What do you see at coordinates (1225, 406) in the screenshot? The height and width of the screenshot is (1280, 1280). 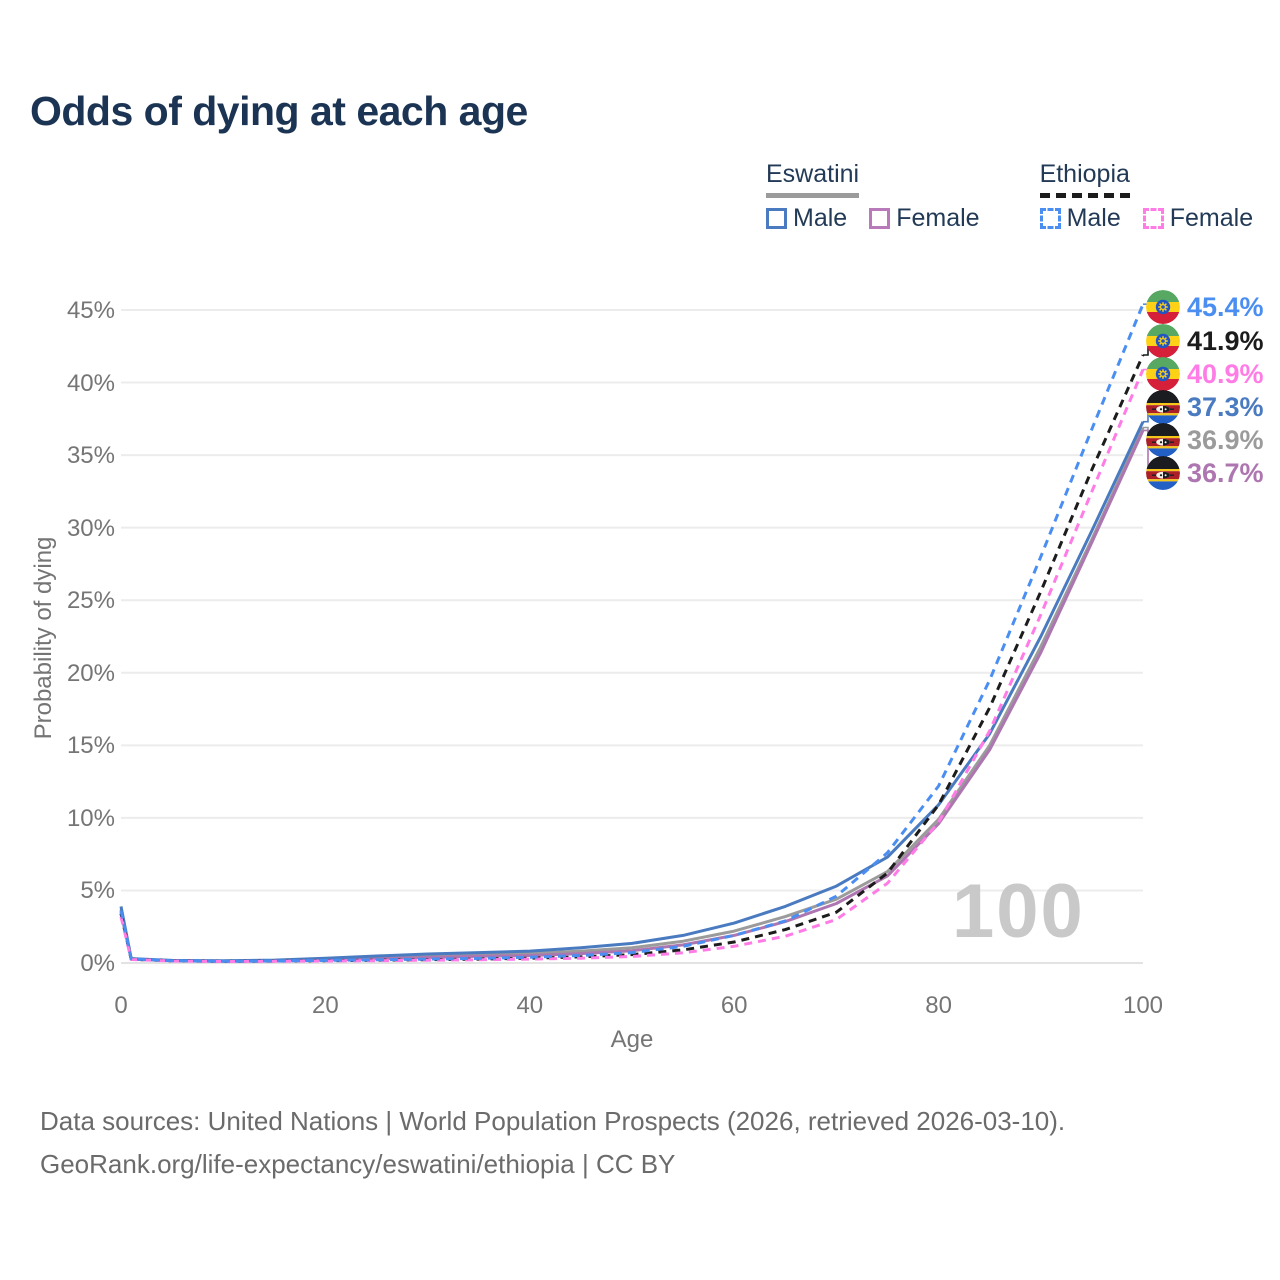 I see `end-value: 37.3%` at bounding box center [1225, 406].